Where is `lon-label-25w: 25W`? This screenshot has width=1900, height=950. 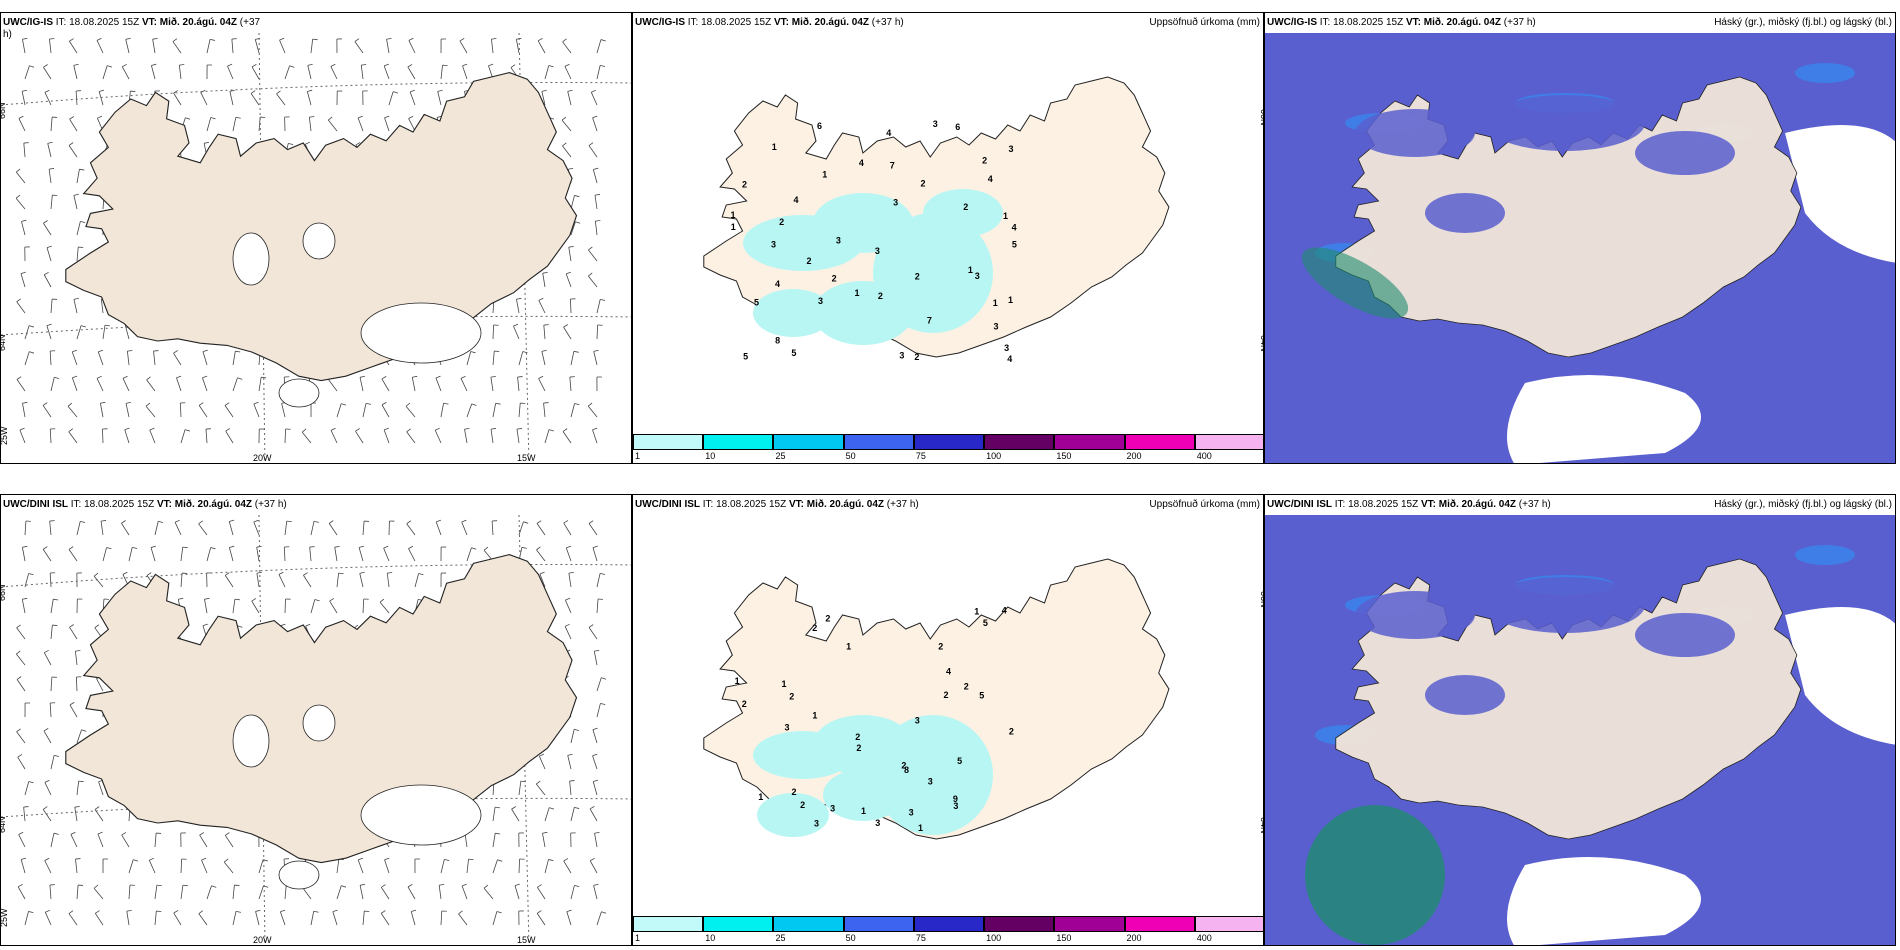
lon-label-25w: 25W is located at coordinates (5, 435).